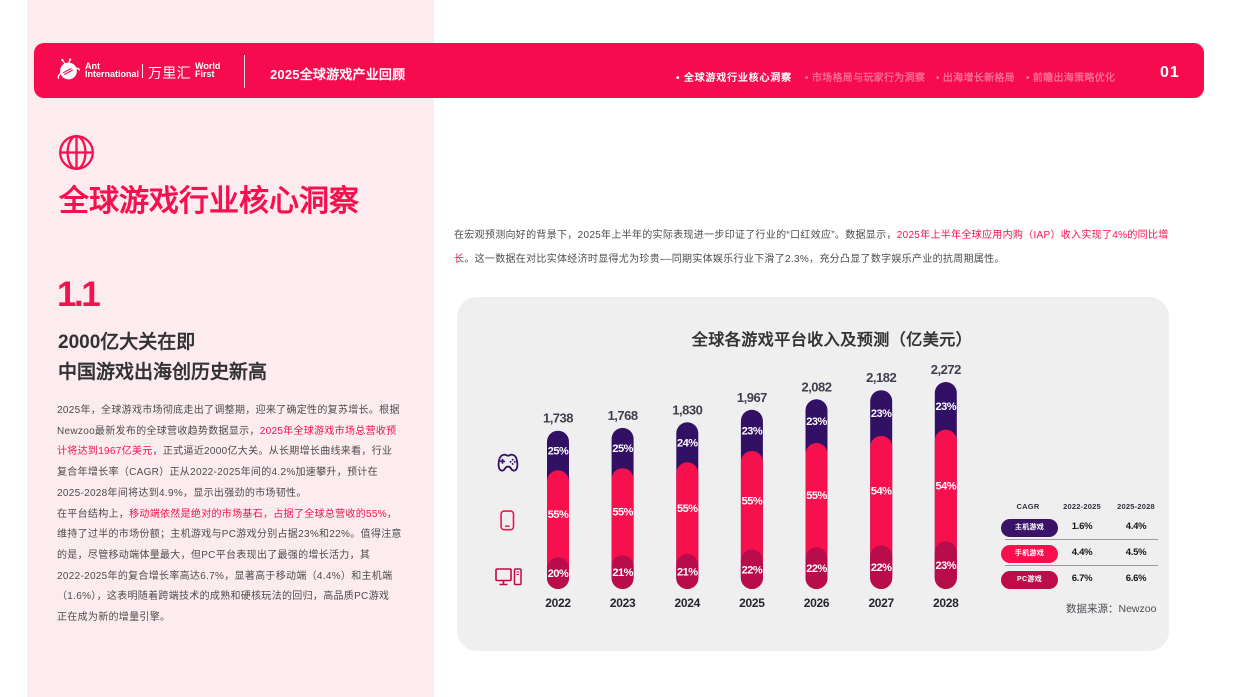 The height and width of the screenshot is (697, 1240). Describe the element at coordinates (688, 603) in the screenshot. I see `svg-text: 2024` at that location.